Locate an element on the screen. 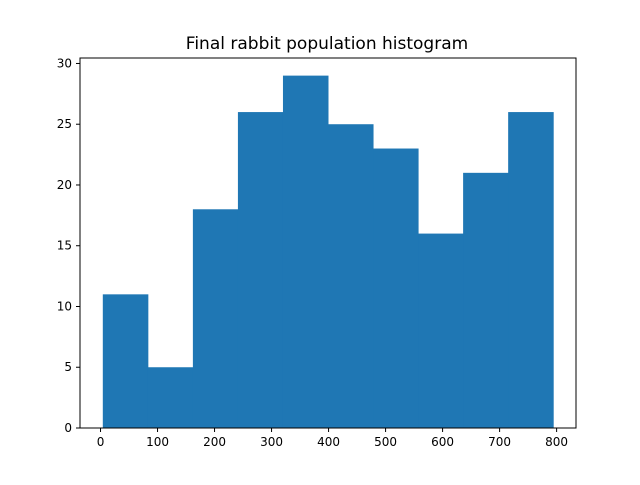 The width and height of the screenshot is (640, 485). x-tick-label: 700 is located at coordinates (499, 442).